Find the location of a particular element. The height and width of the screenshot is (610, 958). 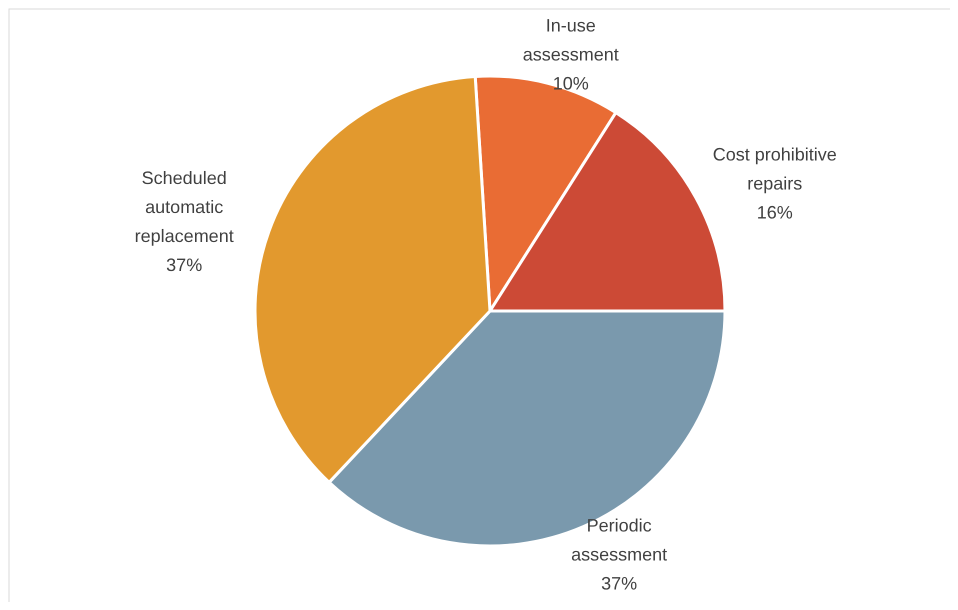

data-label: 10% is located at coordinates (570, 84).